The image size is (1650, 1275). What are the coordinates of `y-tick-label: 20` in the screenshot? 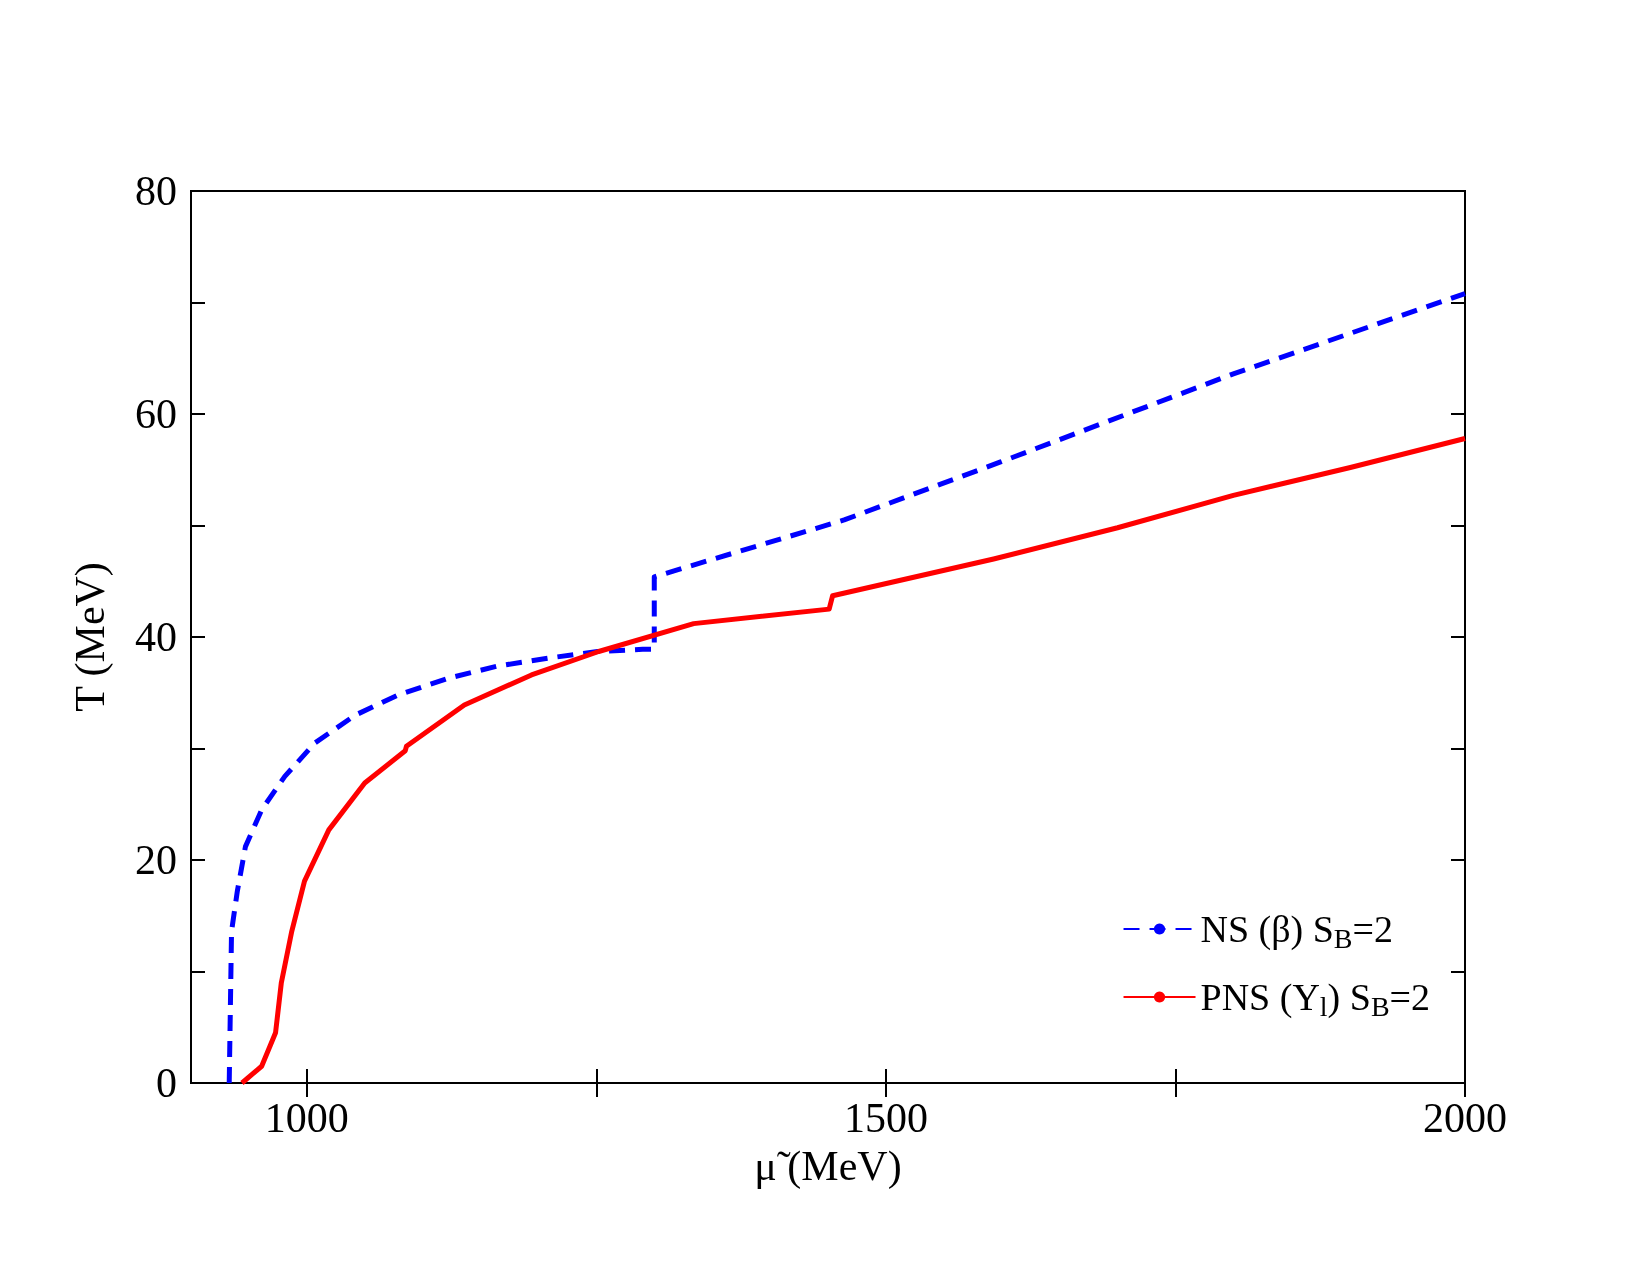 It's located at (156, 860).